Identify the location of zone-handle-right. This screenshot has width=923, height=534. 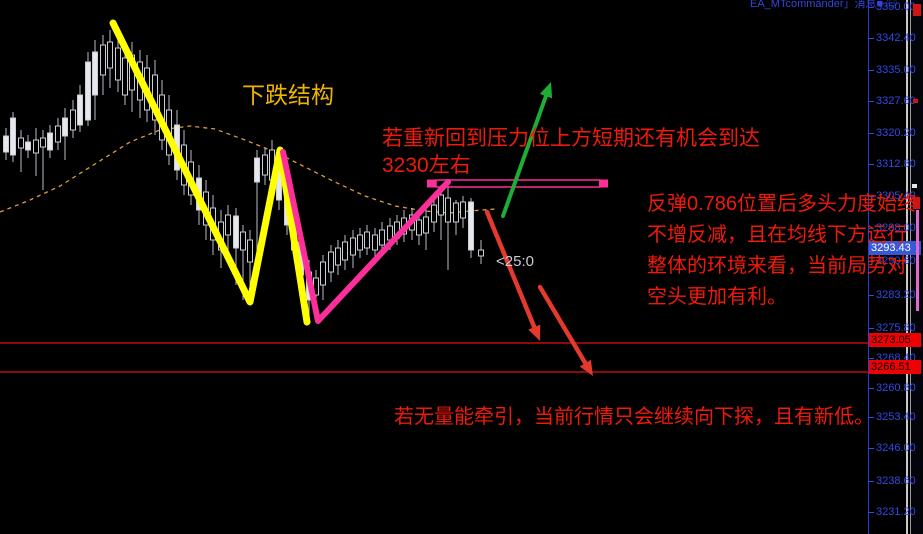
(603, 183).